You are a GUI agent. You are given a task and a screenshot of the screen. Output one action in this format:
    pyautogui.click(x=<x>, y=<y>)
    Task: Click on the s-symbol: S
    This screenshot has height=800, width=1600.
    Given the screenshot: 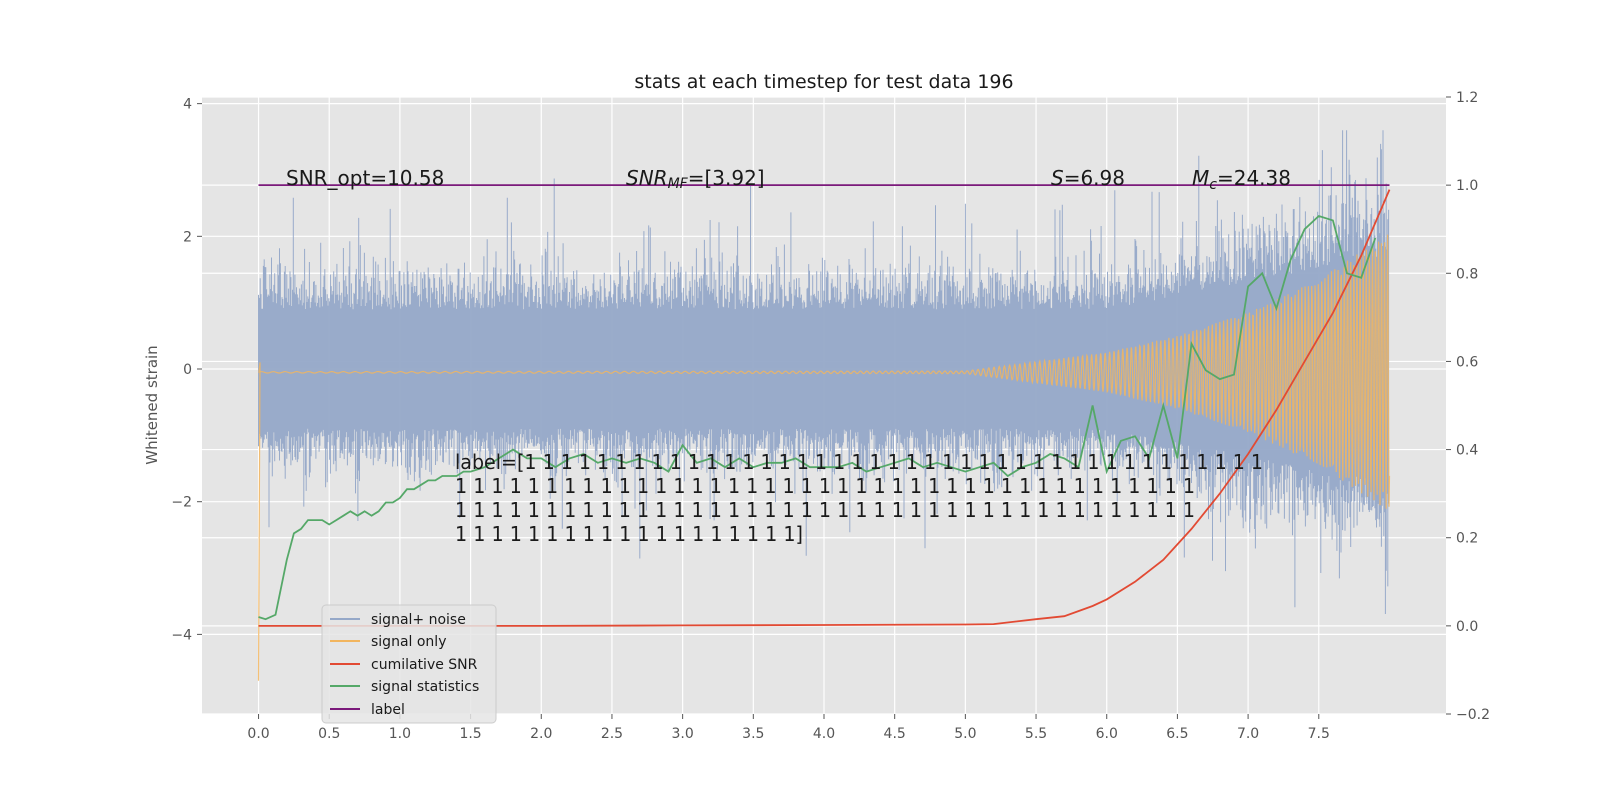 What is the action you would take?
    pyautogui.click(x=1057, y=178)
    